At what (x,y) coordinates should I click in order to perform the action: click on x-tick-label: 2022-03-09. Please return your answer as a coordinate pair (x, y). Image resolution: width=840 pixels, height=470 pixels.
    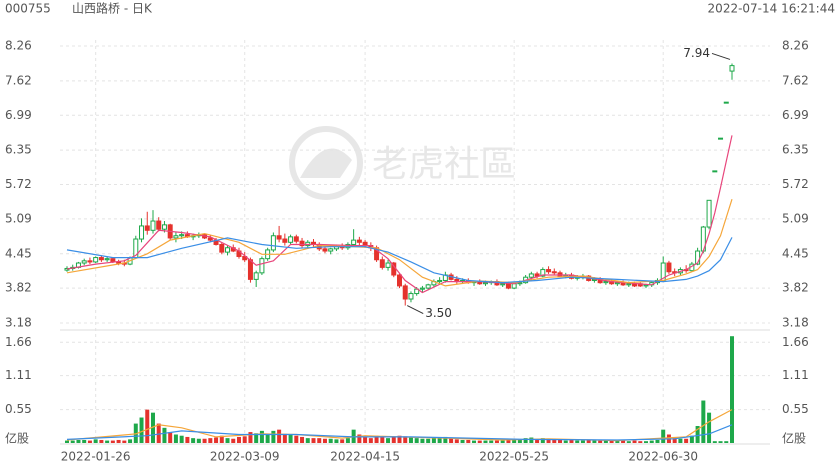
    Looking at the image, I should click on (245, 457).